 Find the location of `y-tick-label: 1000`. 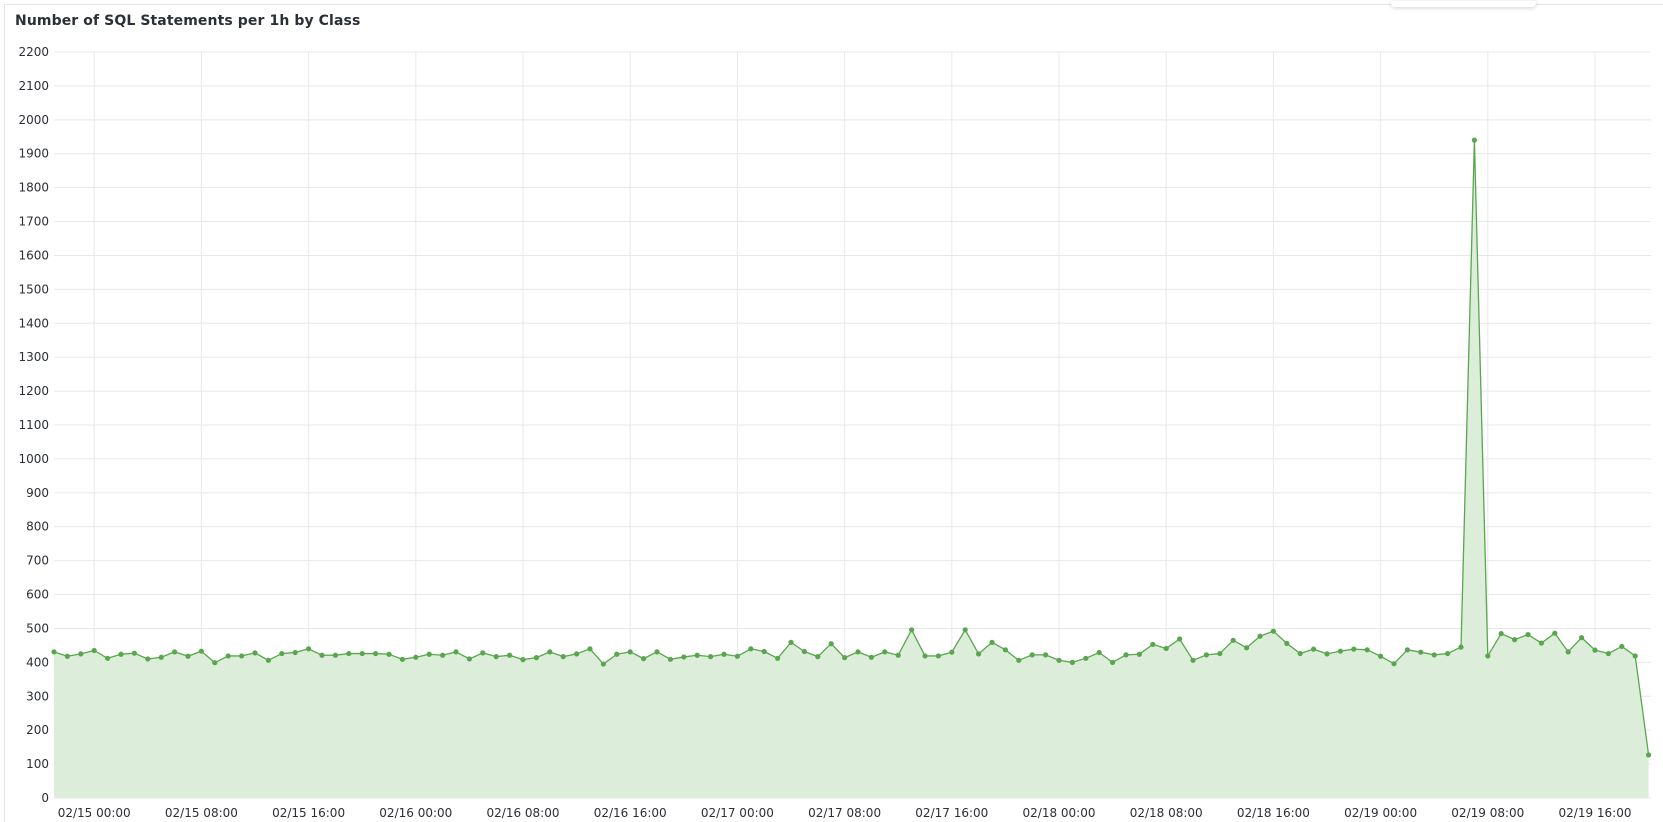

y-tick-label: 1000 is located at coordinates (33, 459).